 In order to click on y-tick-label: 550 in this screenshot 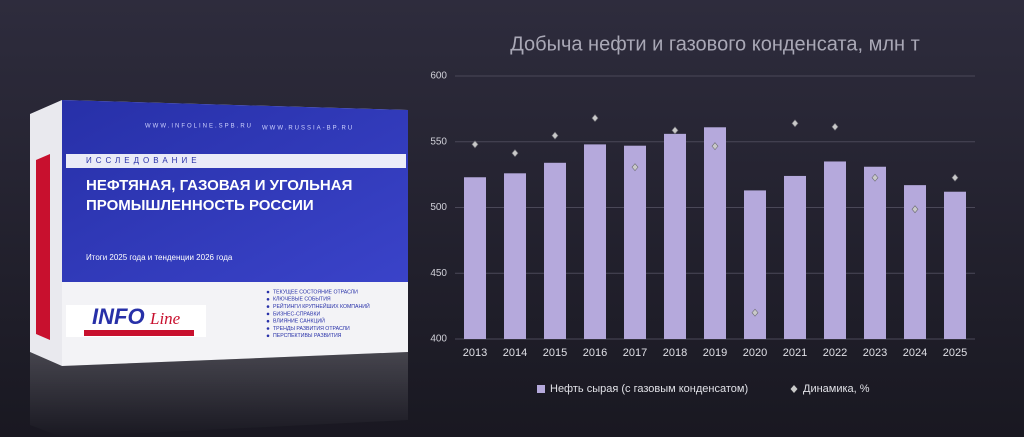, I will do `click(438, 141)`.